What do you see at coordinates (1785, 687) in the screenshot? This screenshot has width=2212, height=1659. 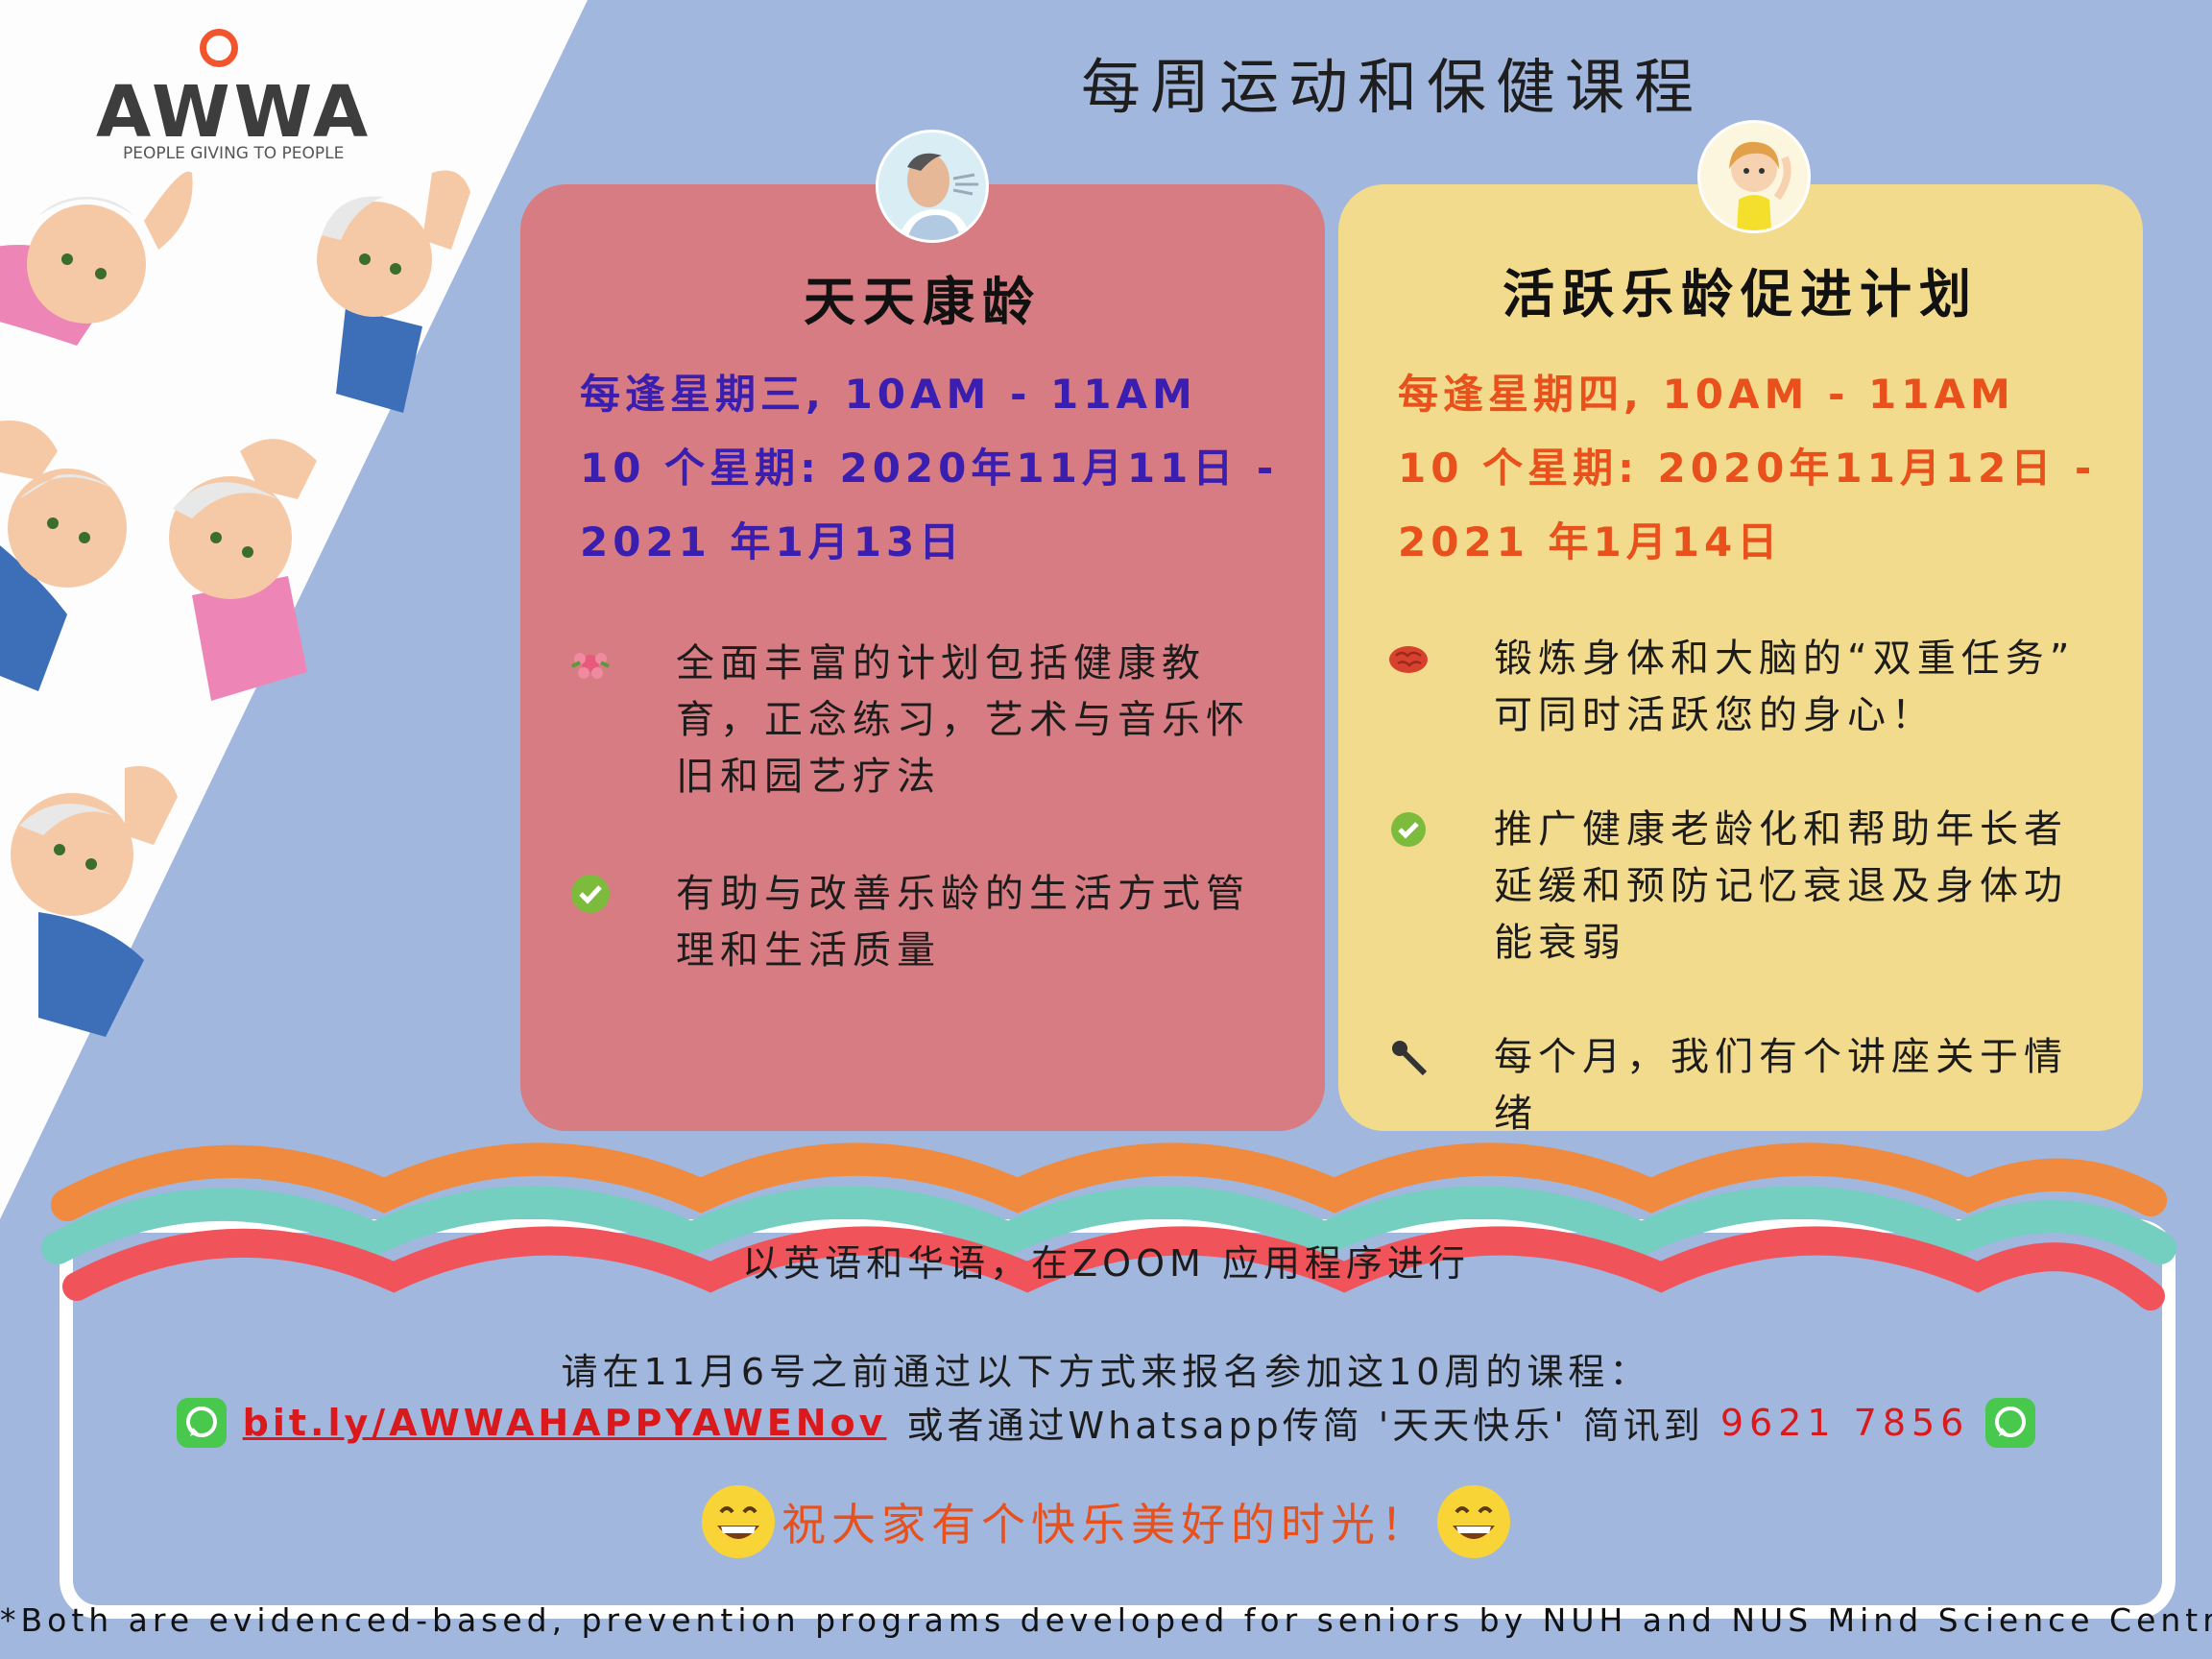 I see `card-point-text: 锻炼身体和大脑的“双重任务” 可同时活跃您的身心！` at bounding box center [1785, 687].